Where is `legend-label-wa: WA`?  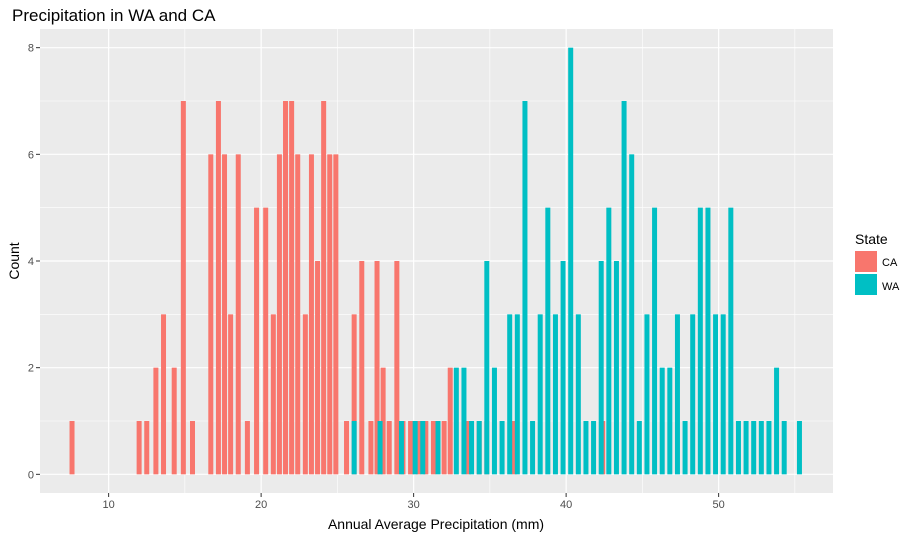
legend-label-wa: WA is located at coordinates (891, 287).